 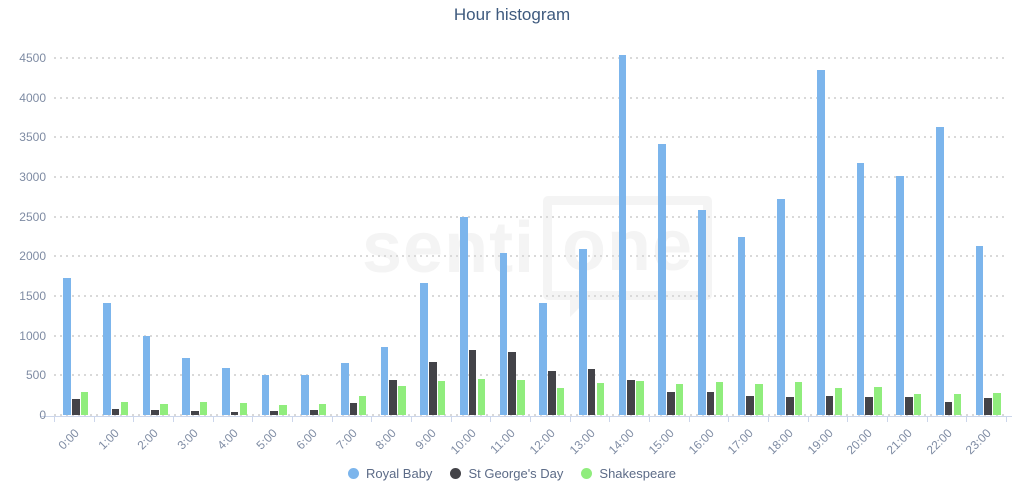 I want to click on legend-item-shakespeare: Shakespeare, so click(x=628, y=473).